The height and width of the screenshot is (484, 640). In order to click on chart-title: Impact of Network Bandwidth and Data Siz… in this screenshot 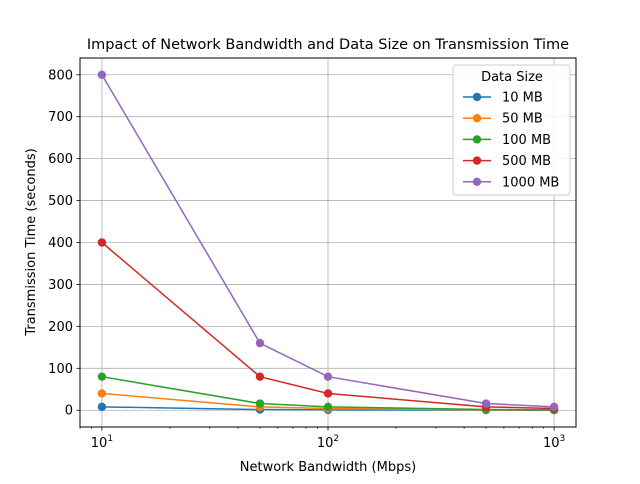, I will do `click(328, 45)`.